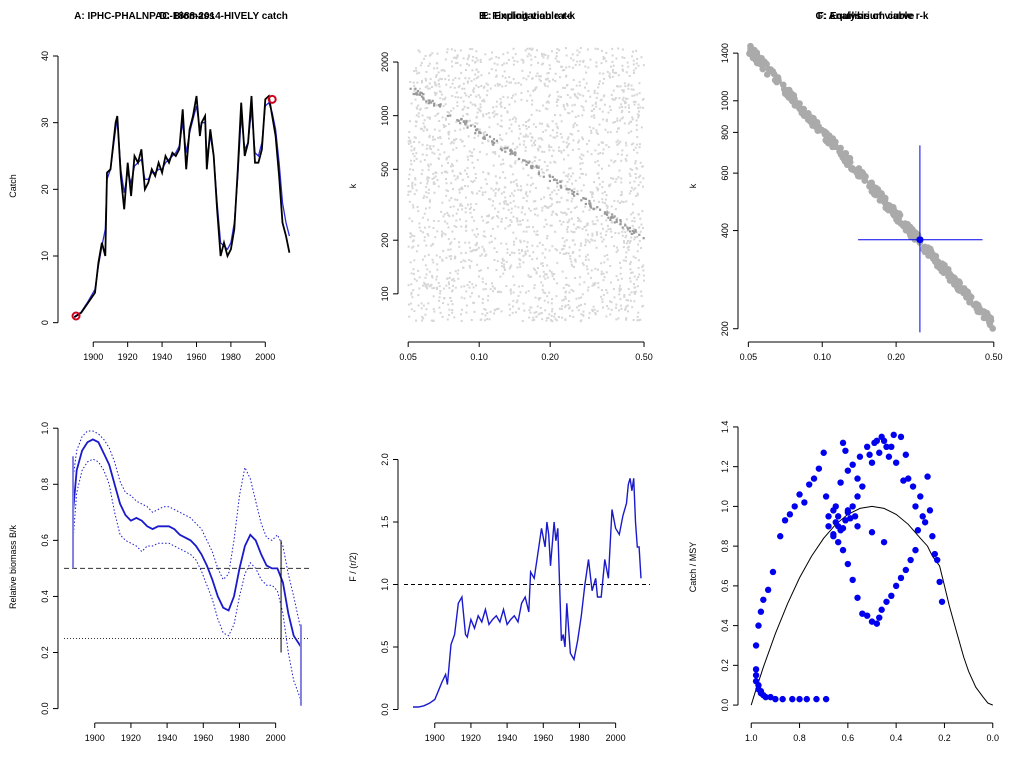 The height and width of the screenshot is (768, 1024). What do you see at coordinates (45, 56) in the screenshot?
I see `y-tick-label: 40` at bounding box center [45, 56].